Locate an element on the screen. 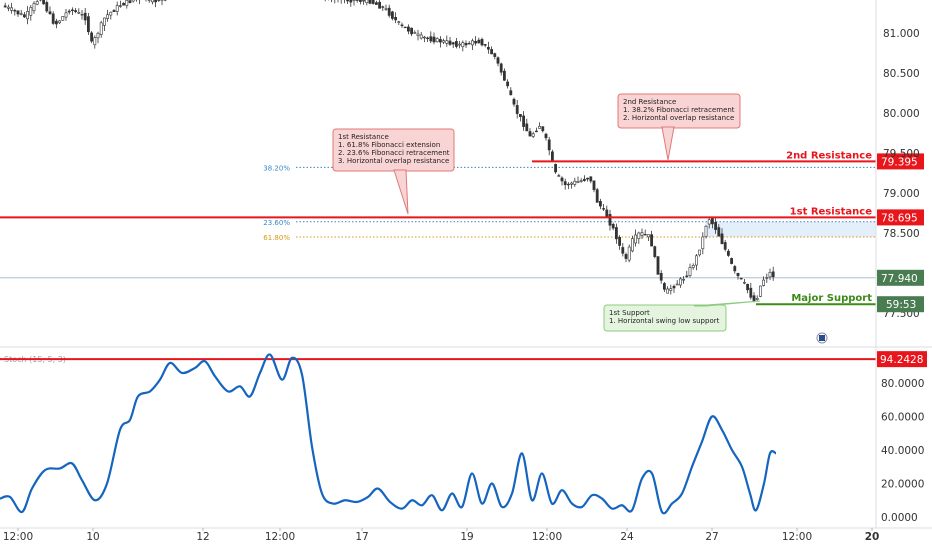  price-tick-label: 81.000 is located at coordinates (901, 34).